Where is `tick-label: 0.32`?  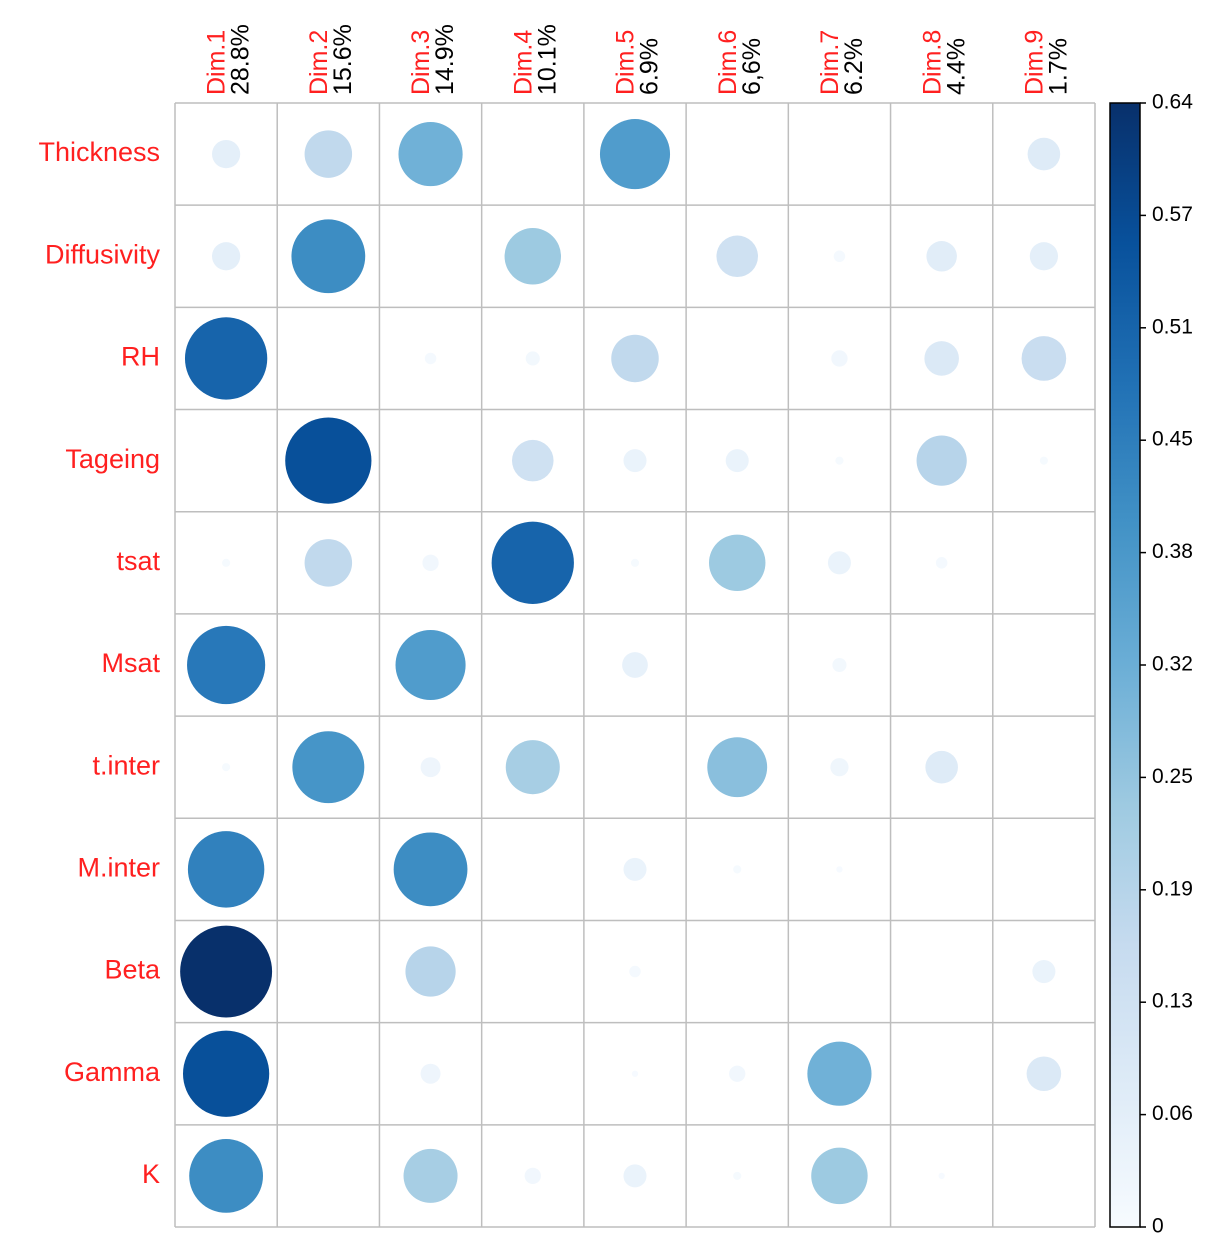 tick-label: 0.32 is located at coordinates (1172, 664).